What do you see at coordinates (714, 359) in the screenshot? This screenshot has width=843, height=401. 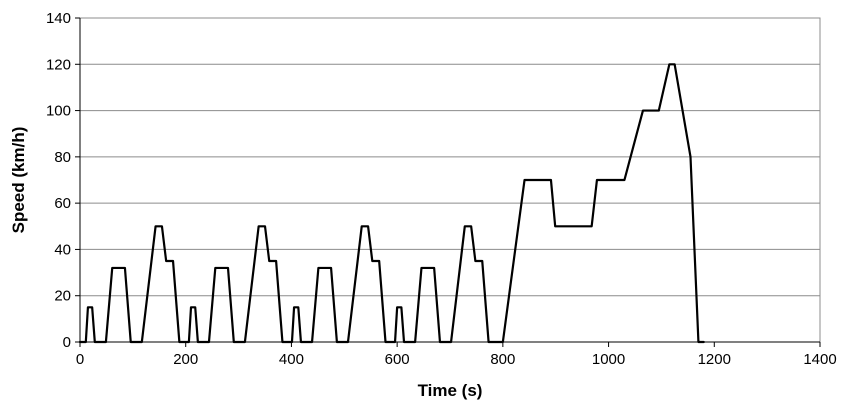 I see `x-tick-label: 1200` at bounding box center [714, 359].